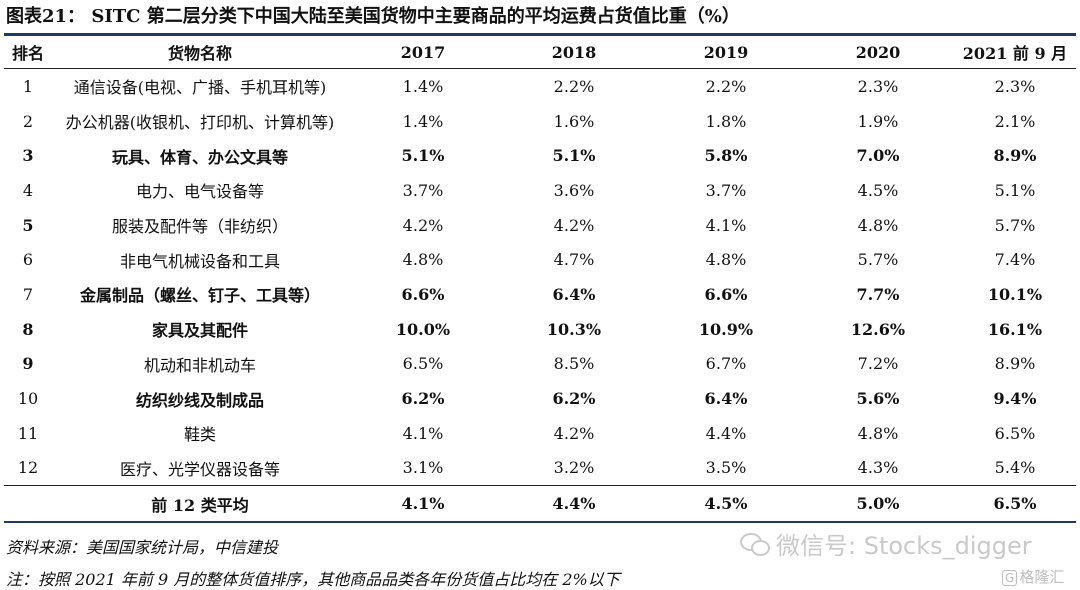 This screenshot has width=1080, height=590. Describe the element at coordinates (28, 433) in the screenshot. I see `rank-cell: 11` at that location.